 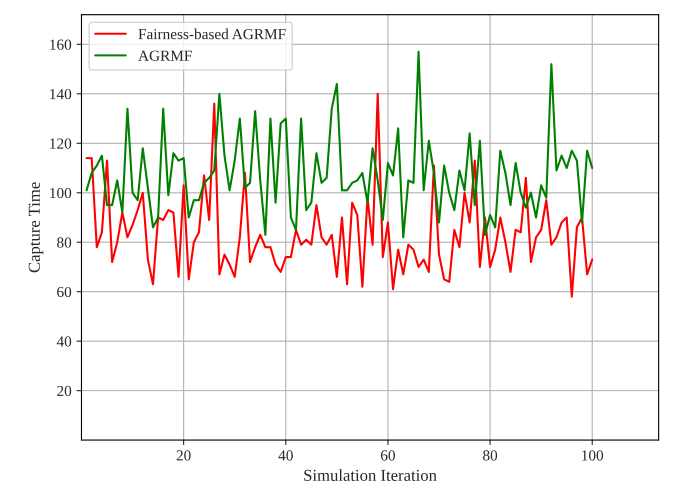 What do you see at coordinates (64, 341) in the screenshot?
I see `y-tick-label: 40` at bounding box center [64, 341].